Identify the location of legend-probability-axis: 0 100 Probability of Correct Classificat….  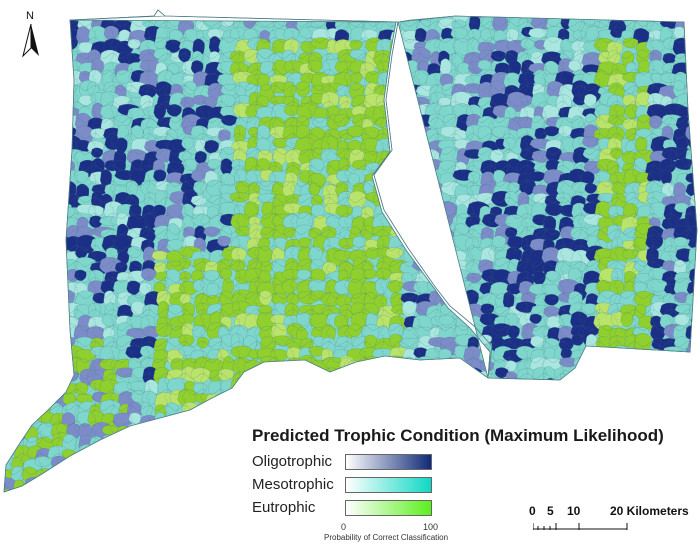
(386, 534).